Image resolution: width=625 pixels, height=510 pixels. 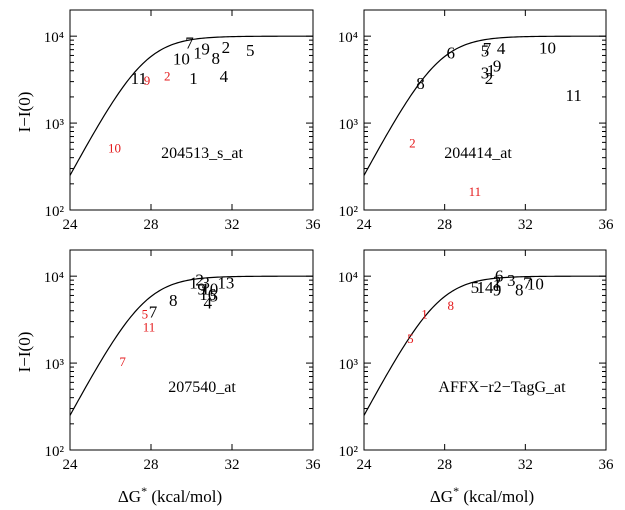 I want to click on panel-title: 207540_at, so click(x=202, y=387).